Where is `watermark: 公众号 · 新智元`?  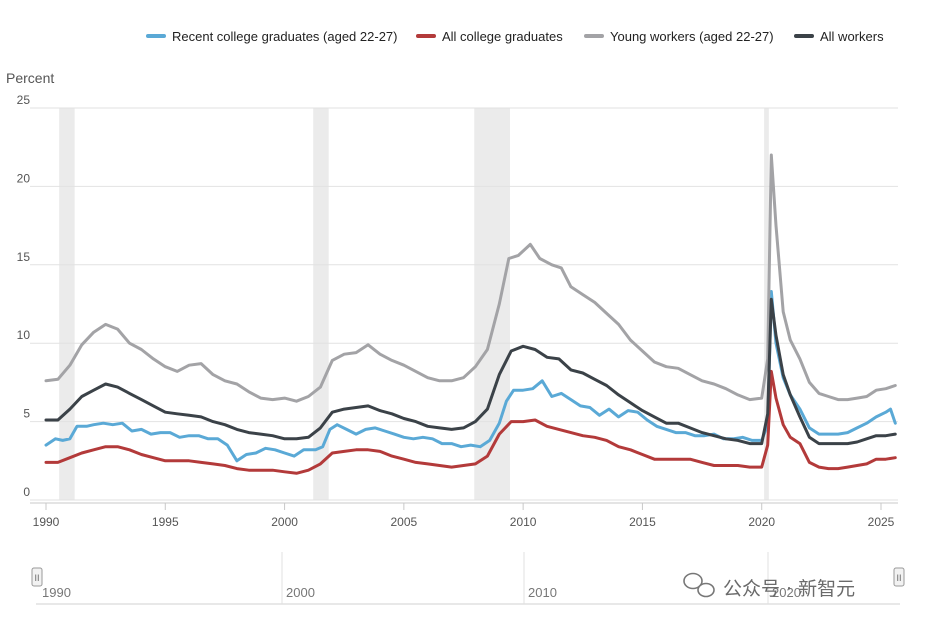
watermark: 公众号 · 新智元 is located at coordinates (769, 586).